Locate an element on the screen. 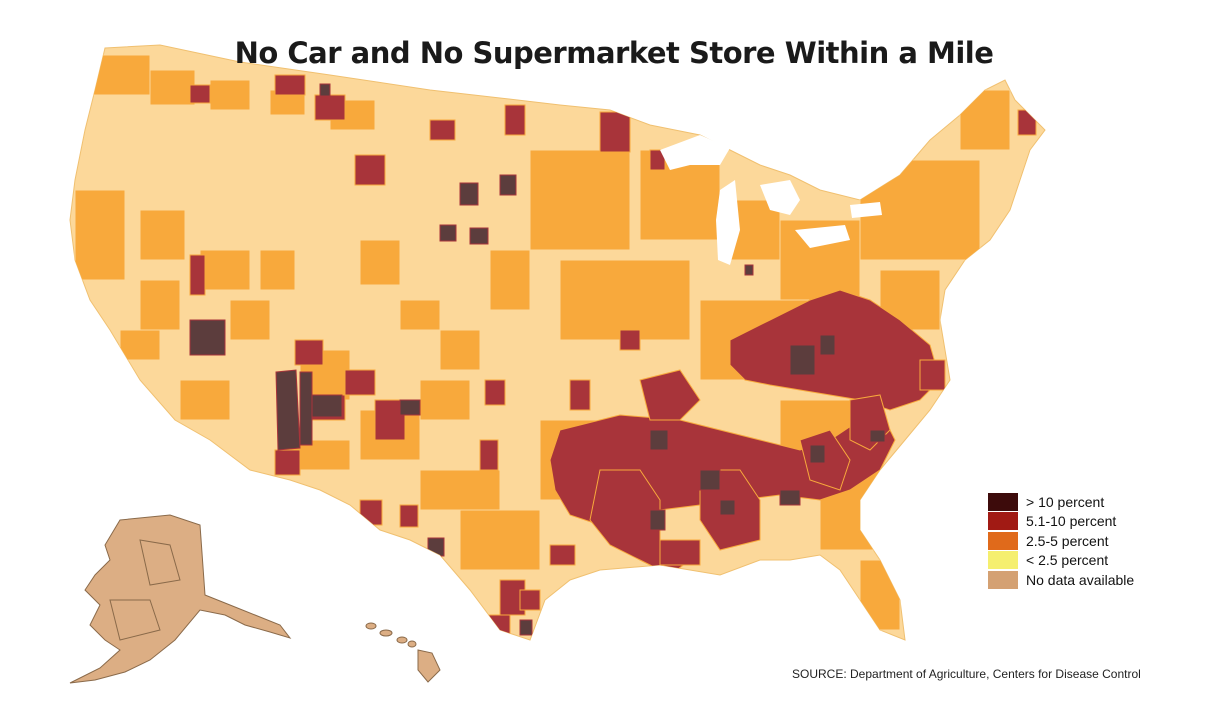  legend-item: 2.5-5 percent is located at coordinates (1061, 541).